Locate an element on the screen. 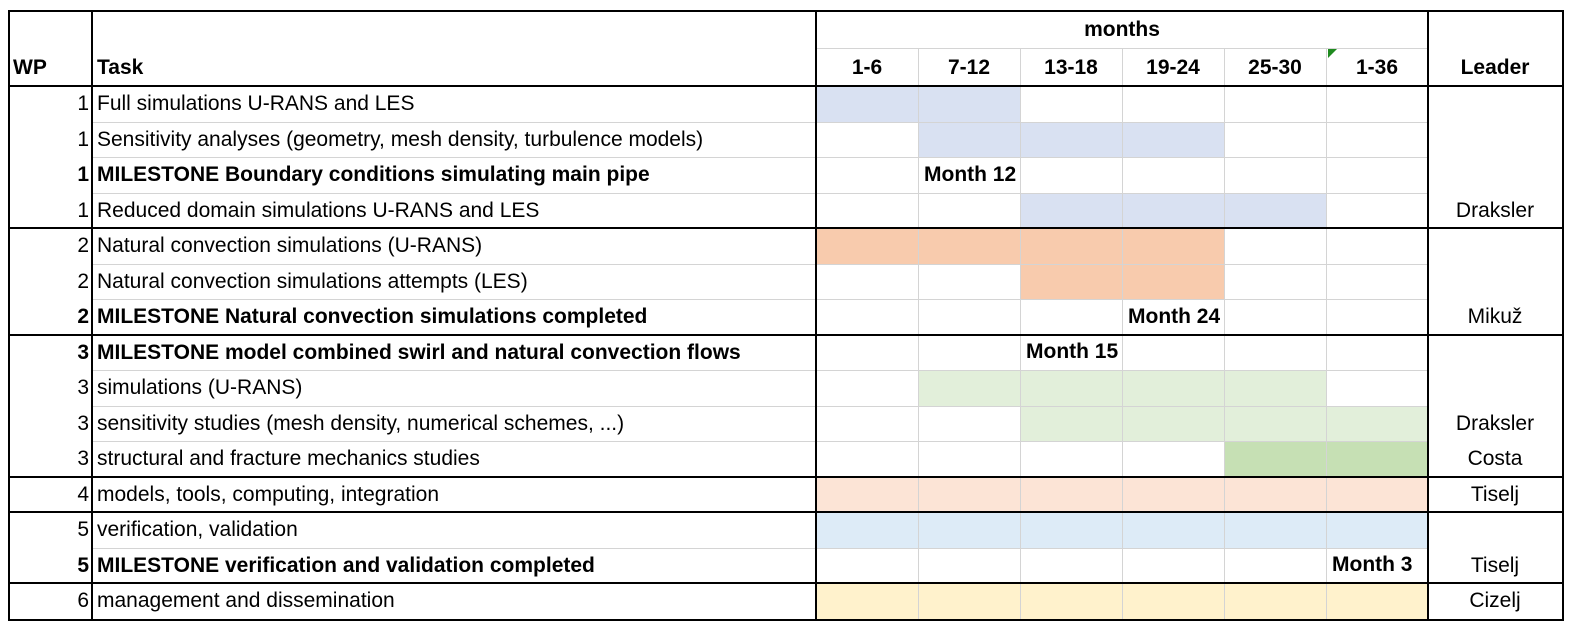 The image size is (1570, 627). leader-name: Cizelj is located at coordinates (1495, 601).